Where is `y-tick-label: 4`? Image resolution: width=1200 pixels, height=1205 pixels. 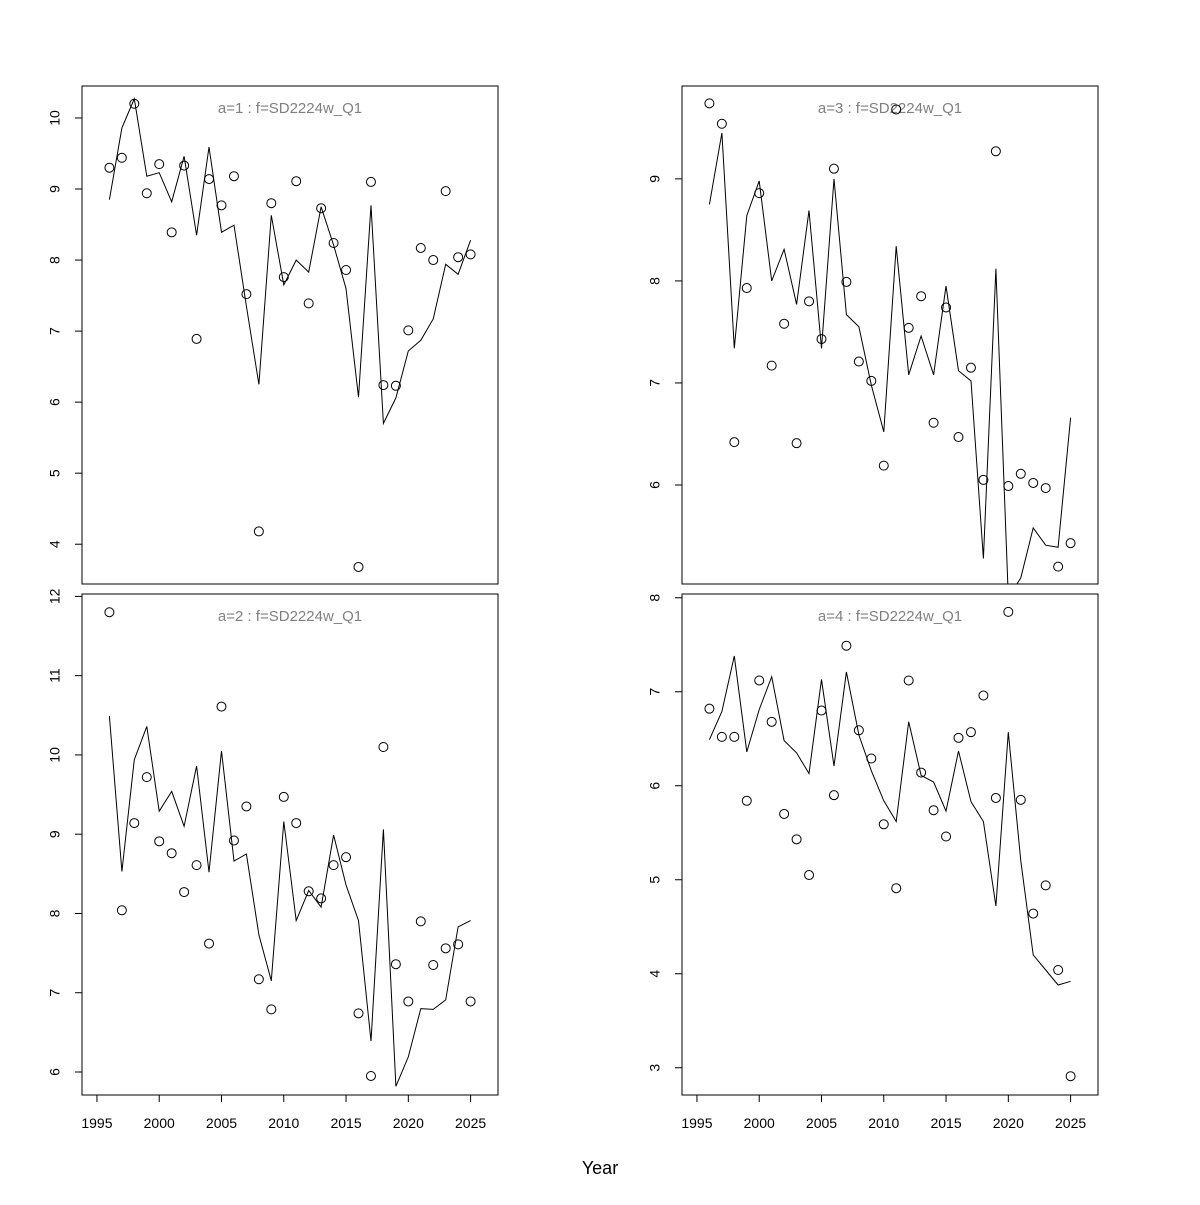
y-tick-label: 4 is located at coordinates (55, 544).